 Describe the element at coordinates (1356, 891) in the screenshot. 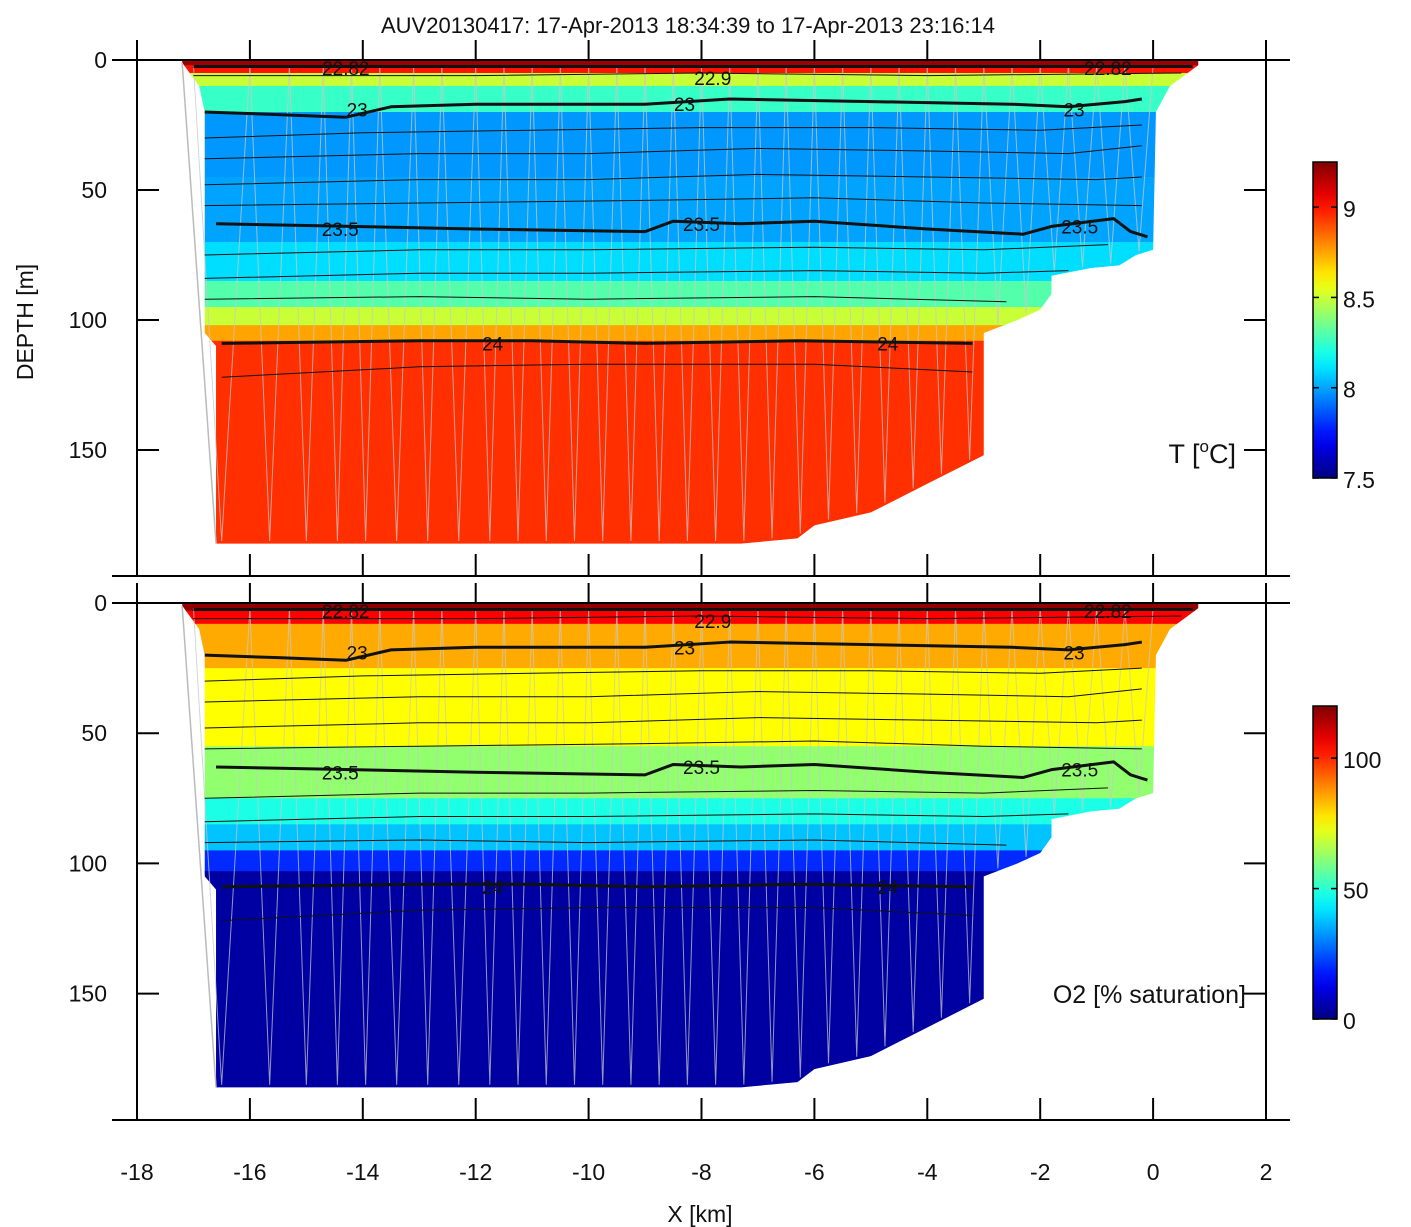

I see `colorbar-tick-label: 50` at that location.